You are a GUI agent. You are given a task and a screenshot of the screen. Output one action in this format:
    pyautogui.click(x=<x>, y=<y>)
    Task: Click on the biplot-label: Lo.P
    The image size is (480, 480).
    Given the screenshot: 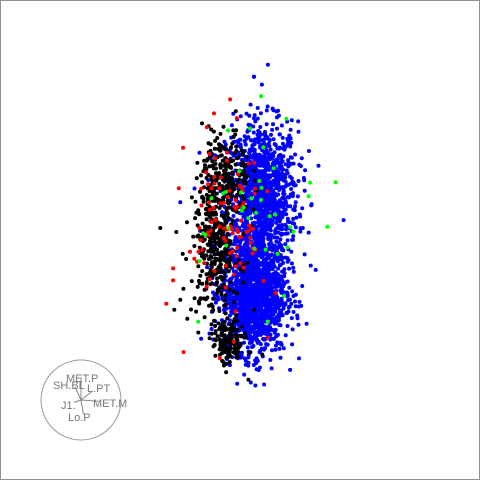 What is the action you would take?
    pyautogui.click(x=79, y=418)
    